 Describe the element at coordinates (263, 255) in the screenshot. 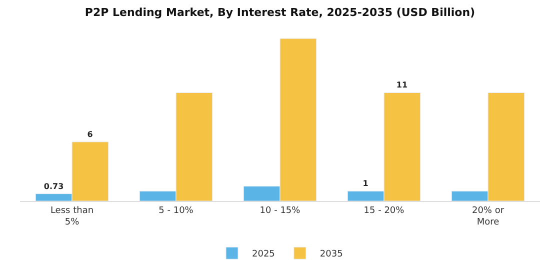

I see `legend-label: 2025` at that location.